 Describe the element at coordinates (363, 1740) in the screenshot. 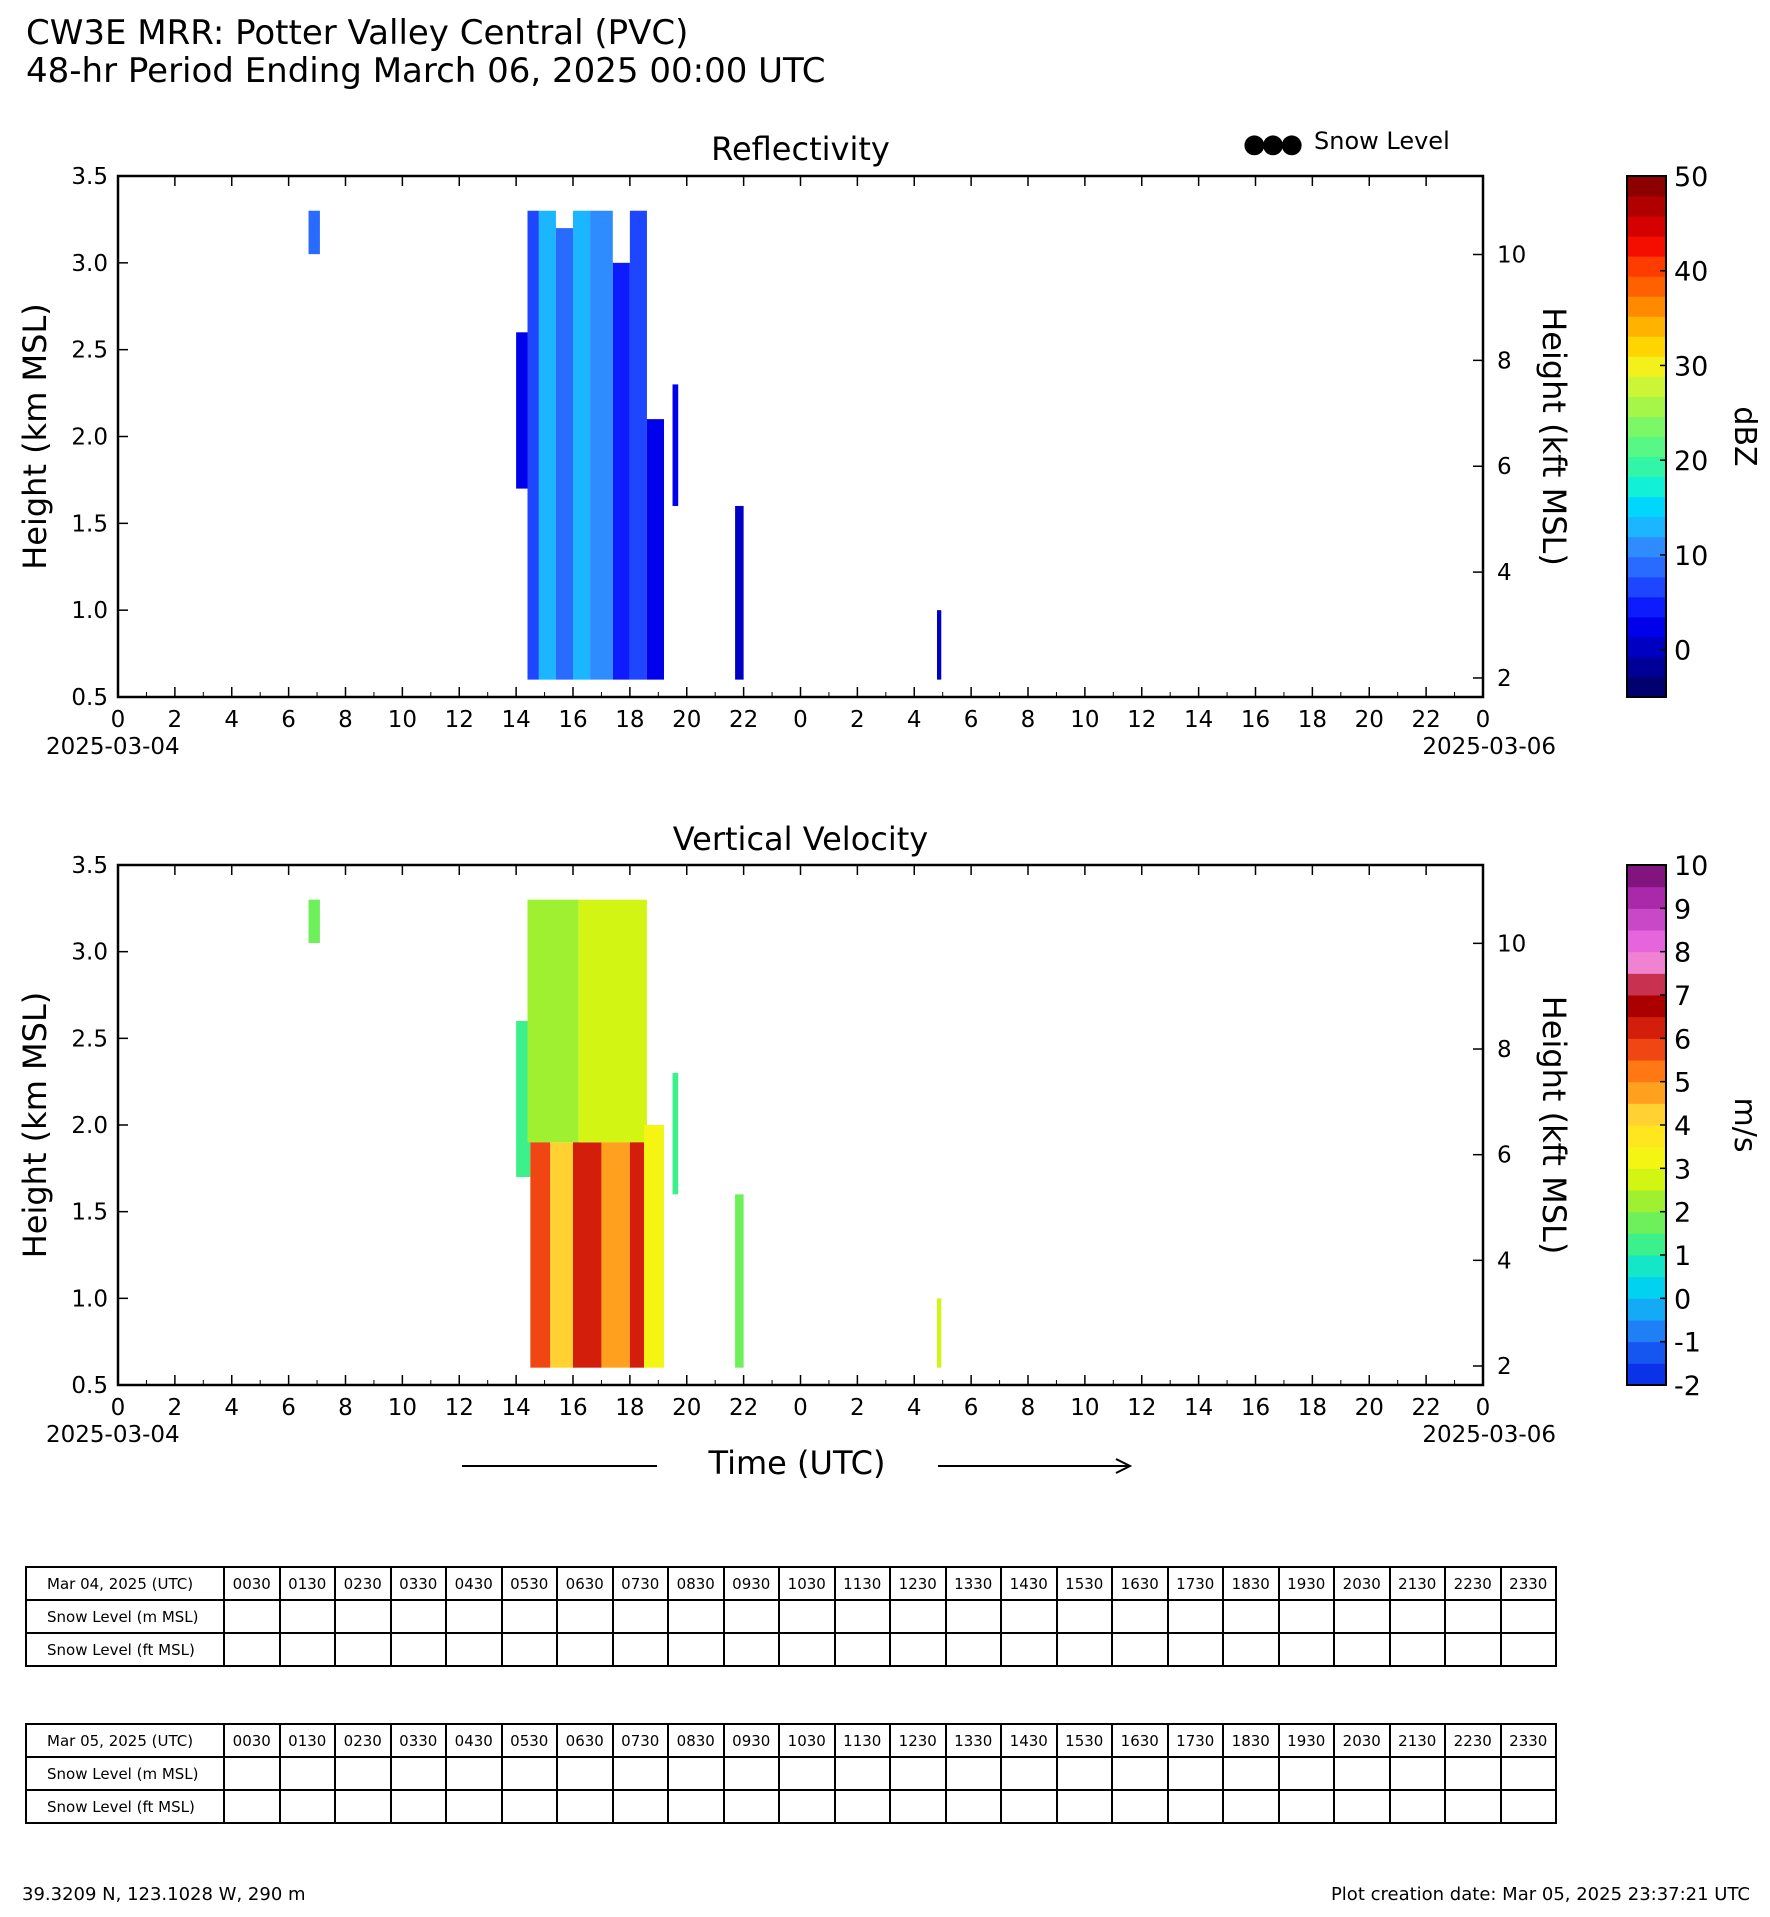

I see `table-time-header: 0230` at that location.